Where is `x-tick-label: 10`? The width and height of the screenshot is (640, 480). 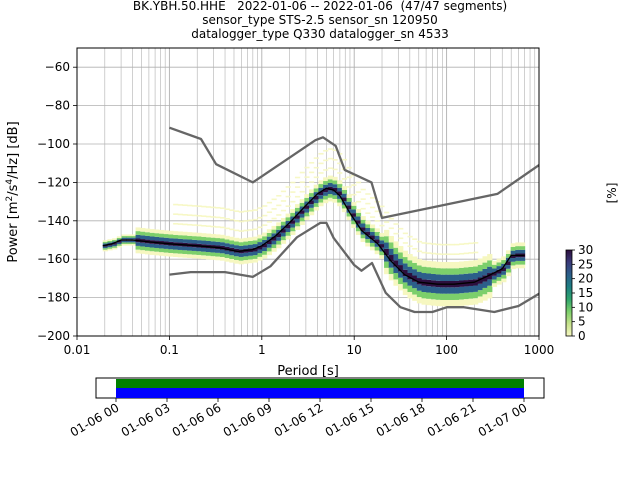 x-tick-label: 10 is located at coordinates (354, 350).